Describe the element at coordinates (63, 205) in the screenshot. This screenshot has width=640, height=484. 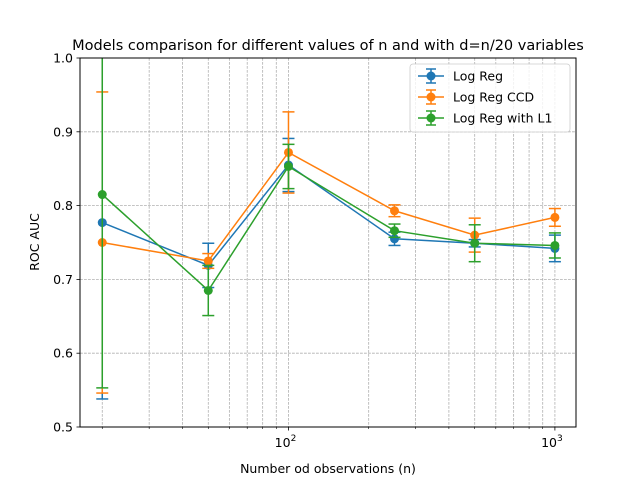
I see `y-tick-label: 0.8` at that location.